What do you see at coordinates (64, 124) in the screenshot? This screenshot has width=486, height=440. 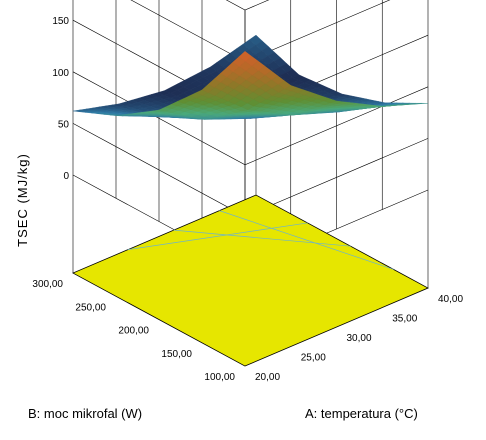 I see `z-tick-label: 50` at bounding box center [64, 124].